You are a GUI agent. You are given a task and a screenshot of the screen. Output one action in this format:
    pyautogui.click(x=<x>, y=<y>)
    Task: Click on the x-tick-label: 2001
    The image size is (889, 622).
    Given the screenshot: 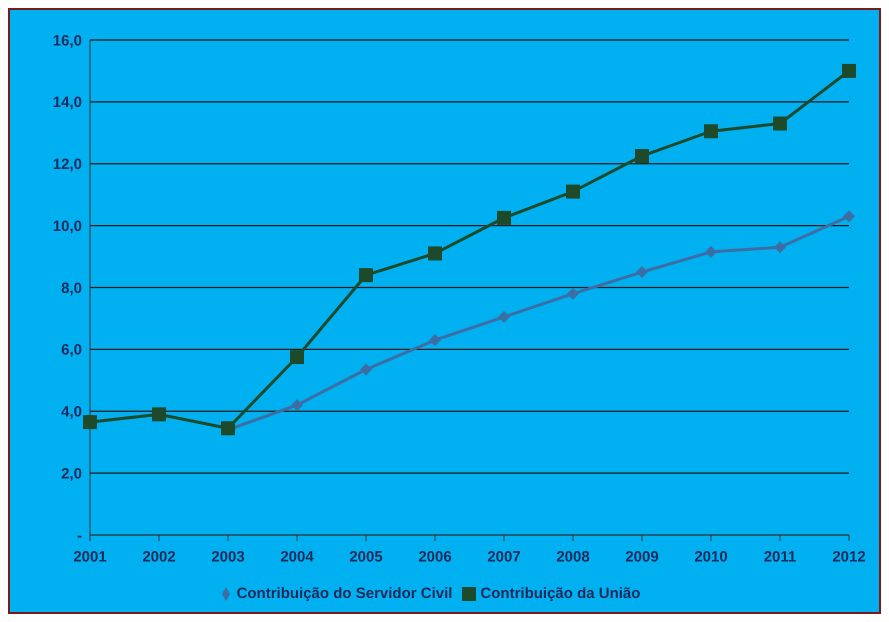 What is the action you would take?
    pyautogui.click(x=90, y=557)
    